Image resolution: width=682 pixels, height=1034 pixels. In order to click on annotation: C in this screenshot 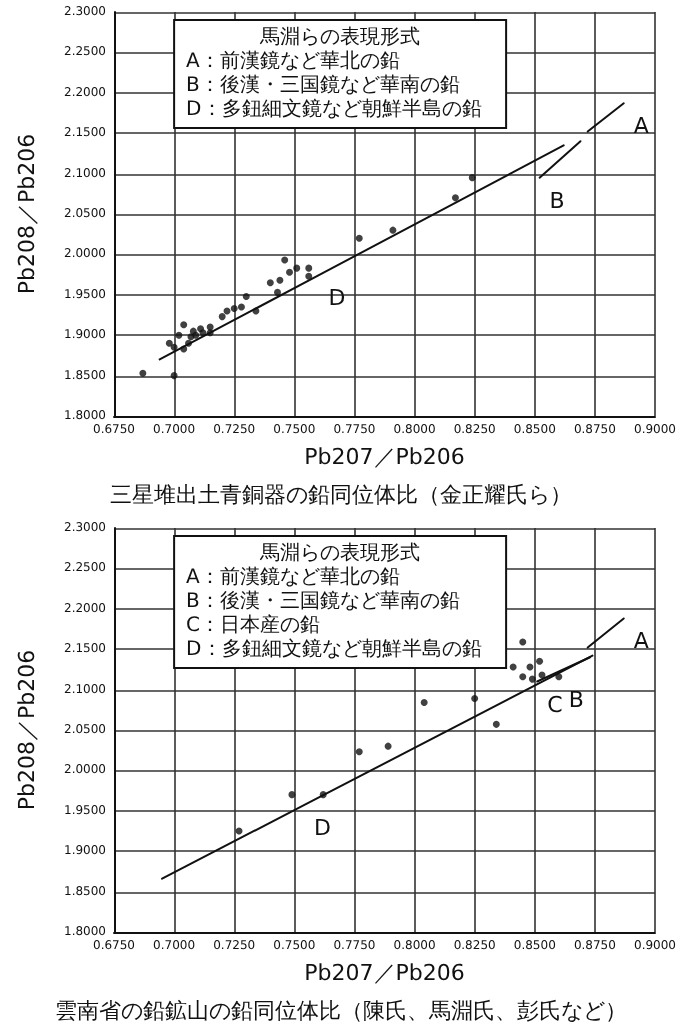, I will do `click(555, 704)`.